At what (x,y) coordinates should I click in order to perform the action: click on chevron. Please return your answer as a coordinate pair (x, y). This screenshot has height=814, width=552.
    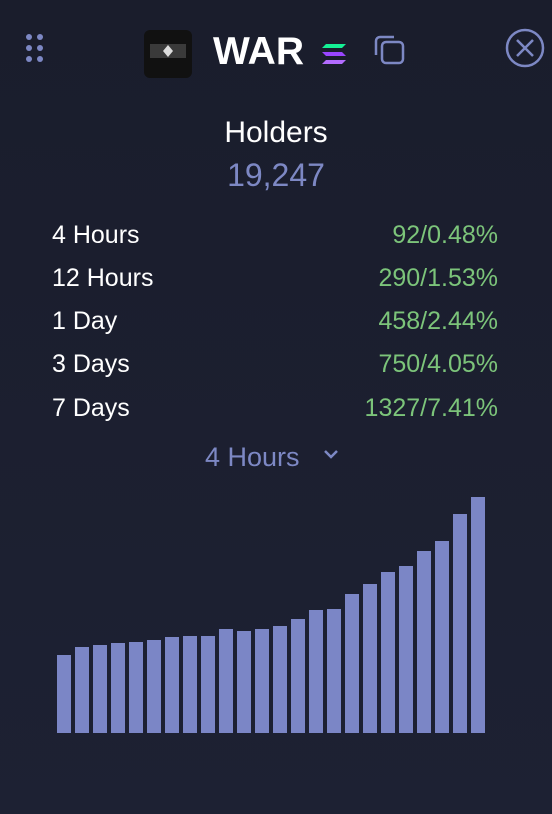
    Looking at the image, I should click on (331, 454).